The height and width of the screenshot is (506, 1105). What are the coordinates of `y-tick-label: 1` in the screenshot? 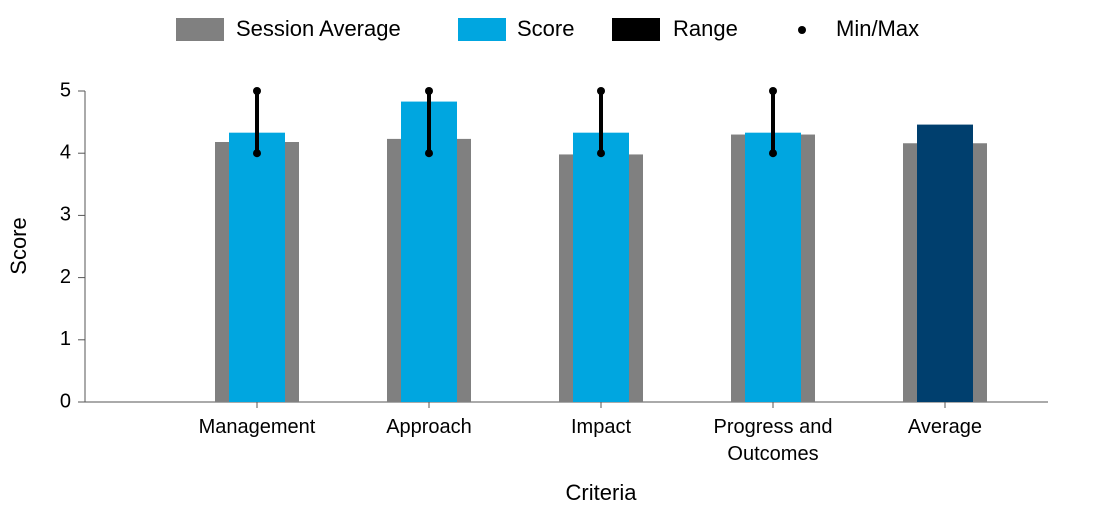 It's located at (65, 339).